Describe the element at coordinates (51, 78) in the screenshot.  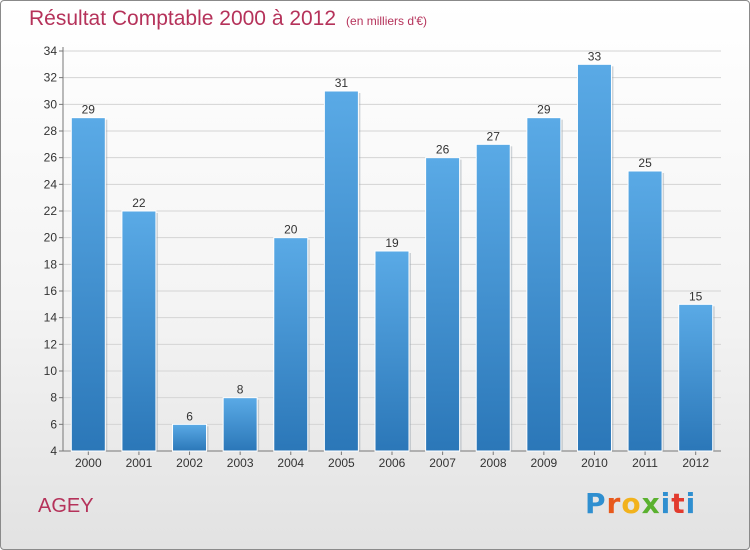
I see `y-tick-label: 32` at that location.